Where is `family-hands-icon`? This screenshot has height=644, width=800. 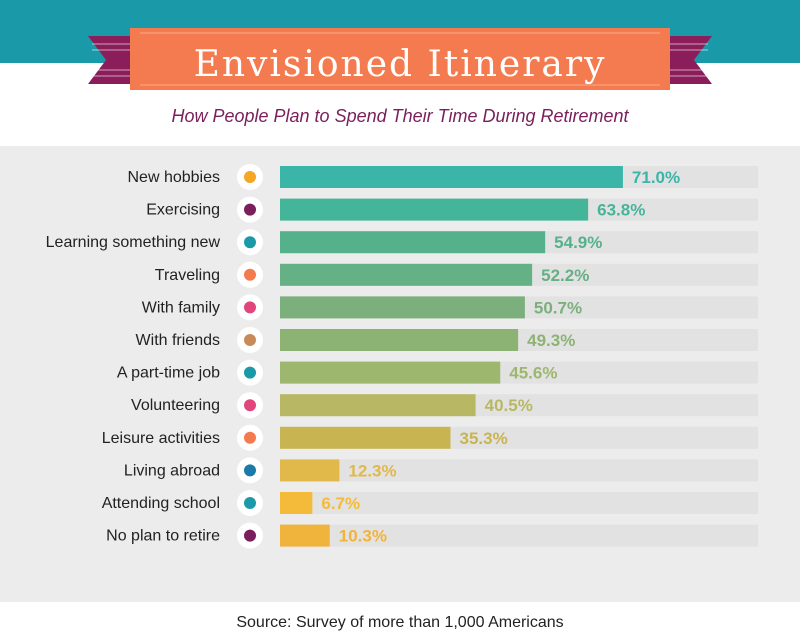
family-hands-icon is located at coordinates (250, 307).